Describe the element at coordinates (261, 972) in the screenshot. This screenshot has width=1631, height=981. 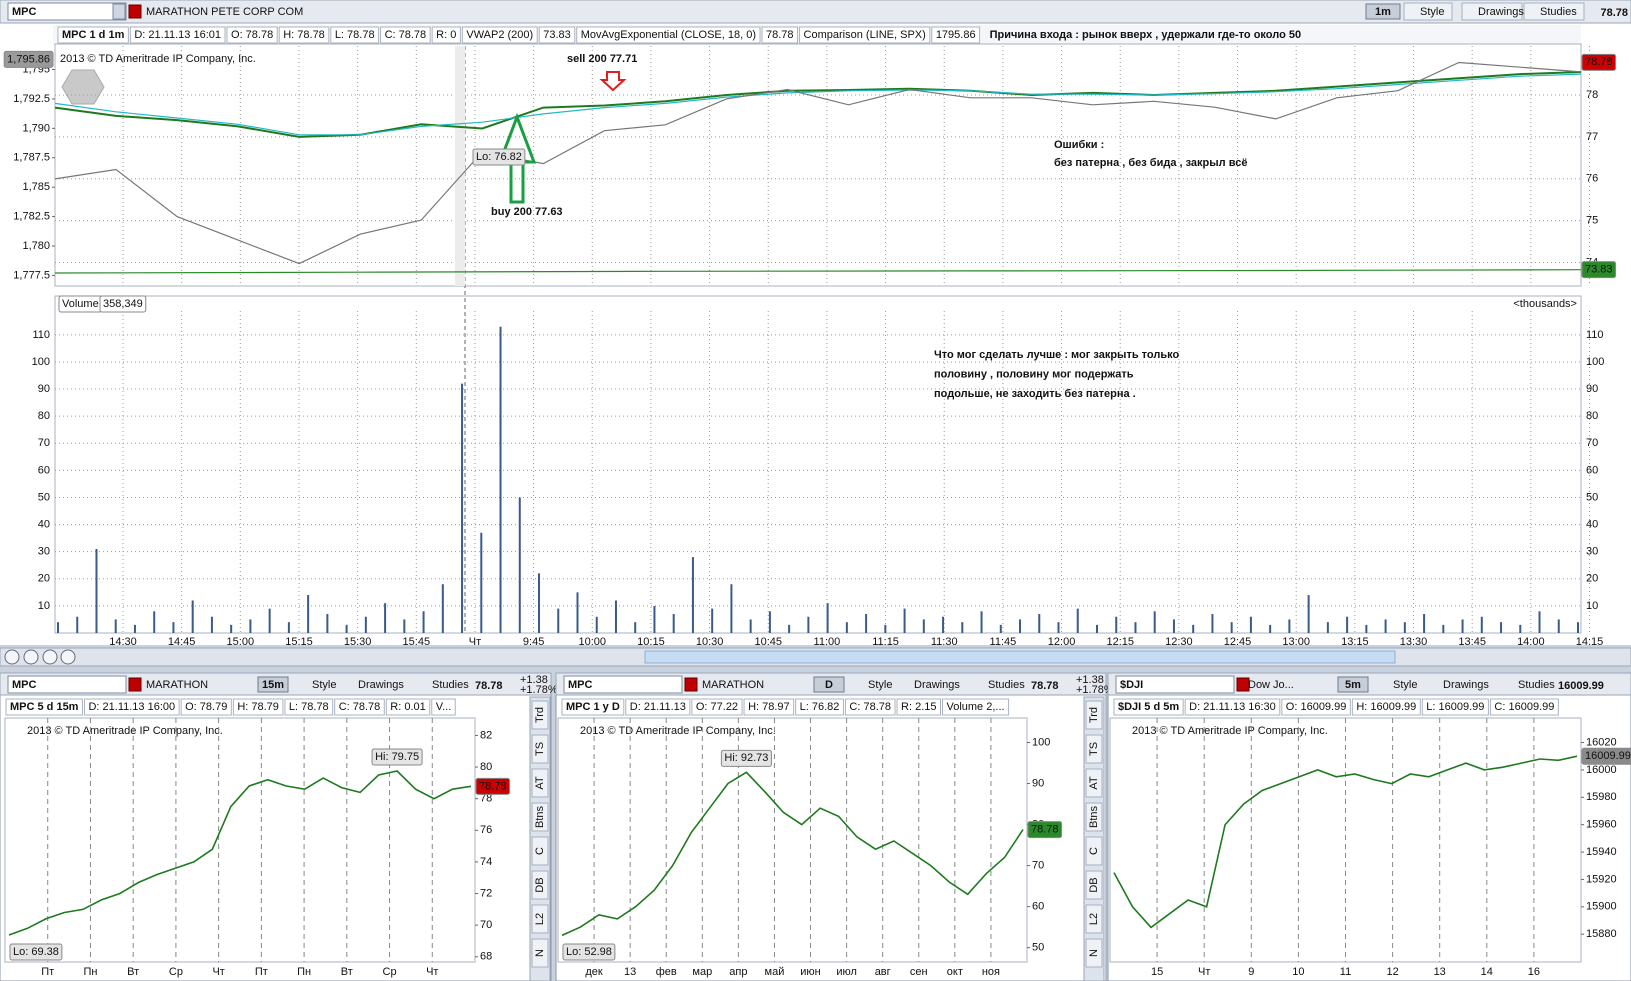
I see `x-tick-label: Пт` at that location.